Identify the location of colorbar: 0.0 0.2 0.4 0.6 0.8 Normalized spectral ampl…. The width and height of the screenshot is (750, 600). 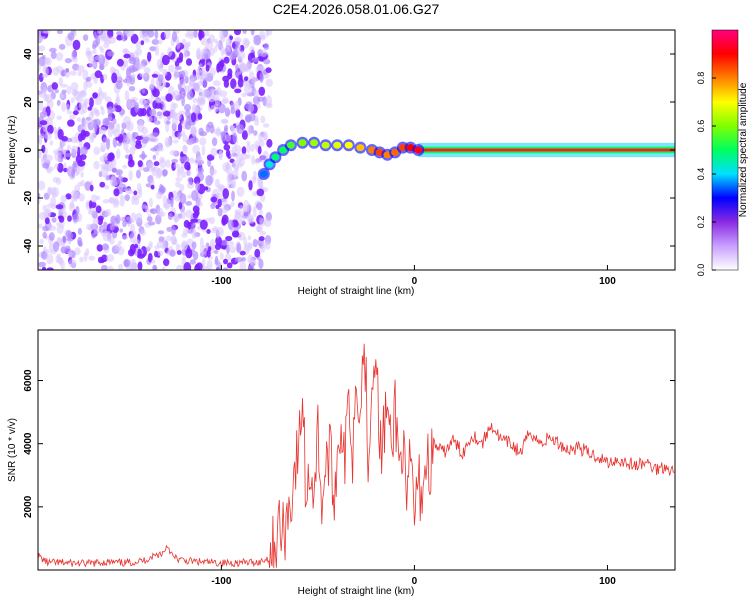
(722, 152).